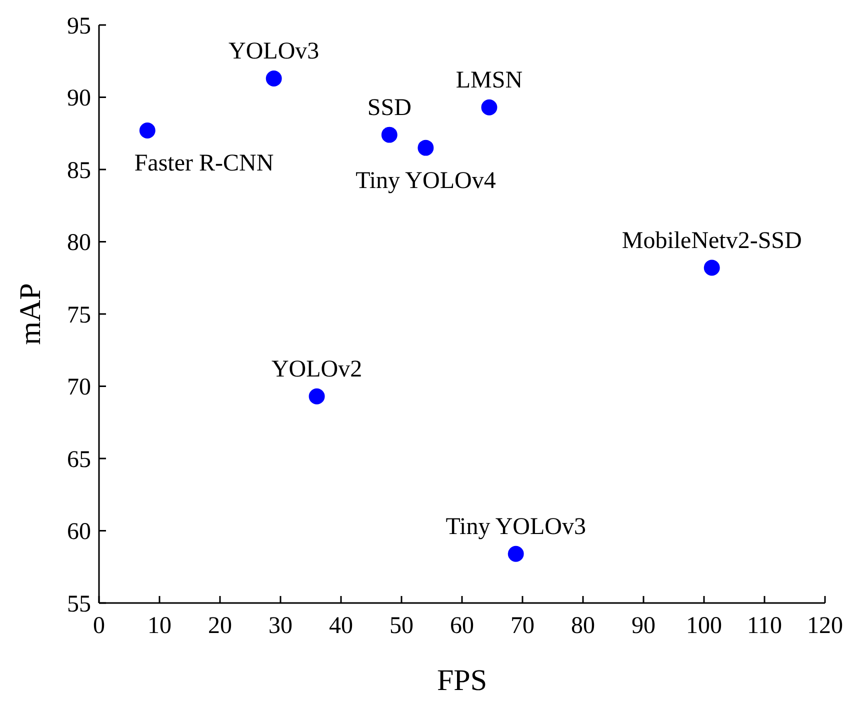 Image resolution: width=850 pixels, height=702 pixels. What do you see at coordinates (712, 241) in the screenshot?
I see `annotation: MobileNetv2-SSD` at bounding box center [712, 241].